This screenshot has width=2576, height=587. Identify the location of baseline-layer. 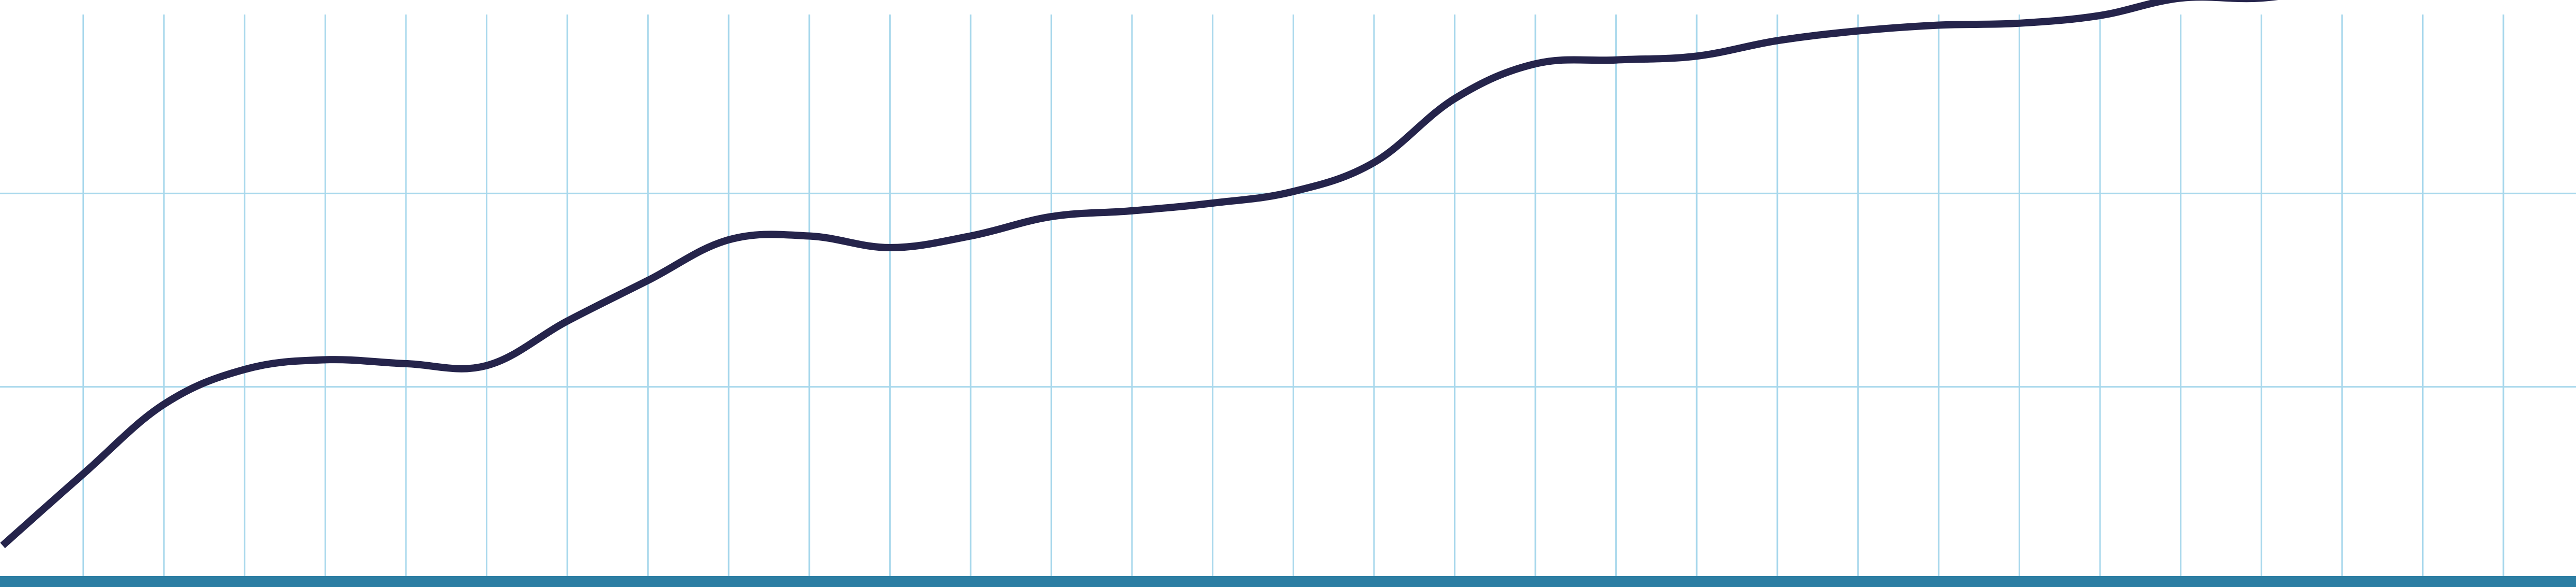
(1288, 581).